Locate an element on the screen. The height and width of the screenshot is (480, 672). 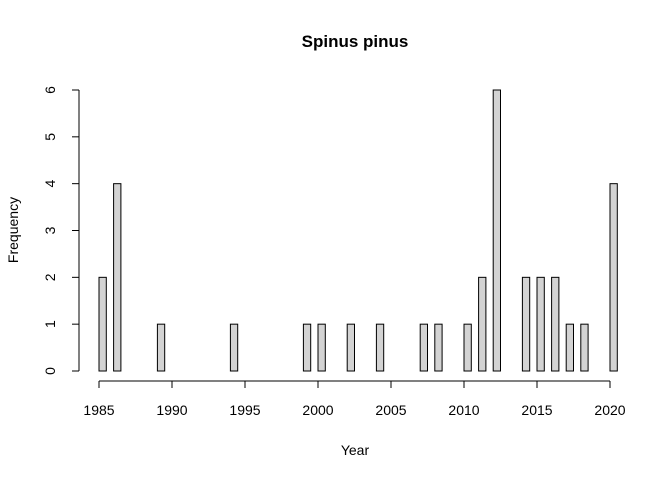
x-tick-label-1990: 1990 is located at coordinates (171, 410).